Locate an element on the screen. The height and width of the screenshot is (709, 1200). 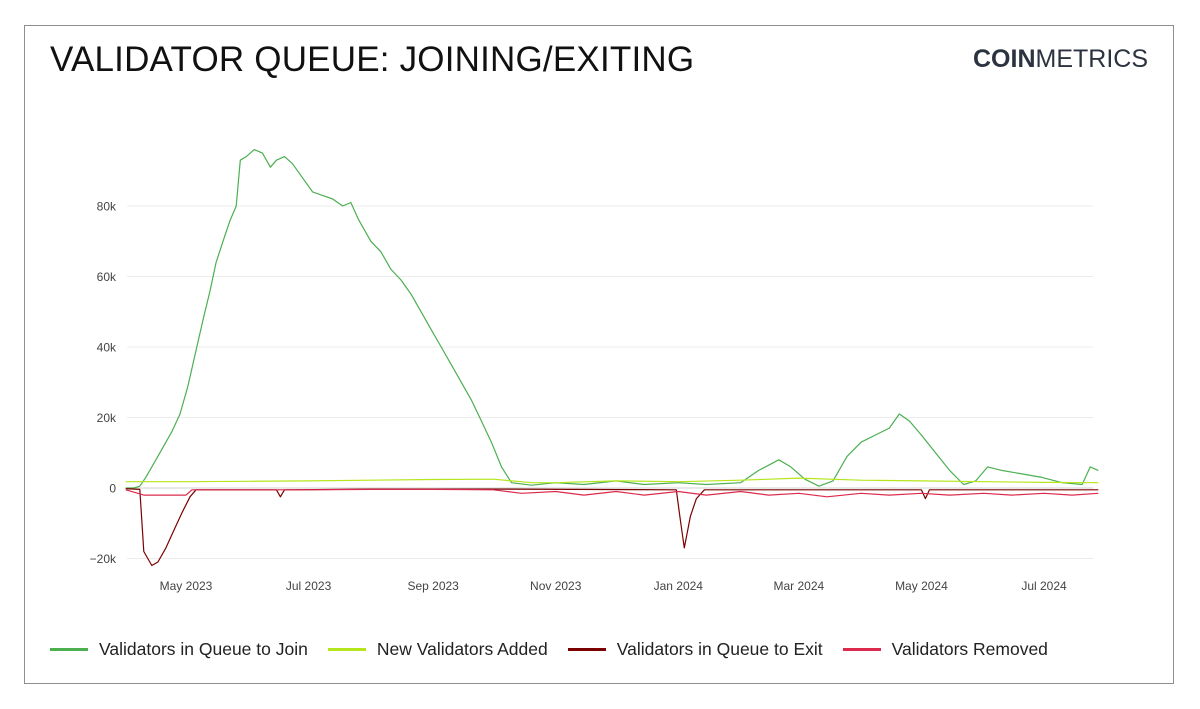
coinmetrics-logo: COINMETRICS is located at coordinates (1060, 59).